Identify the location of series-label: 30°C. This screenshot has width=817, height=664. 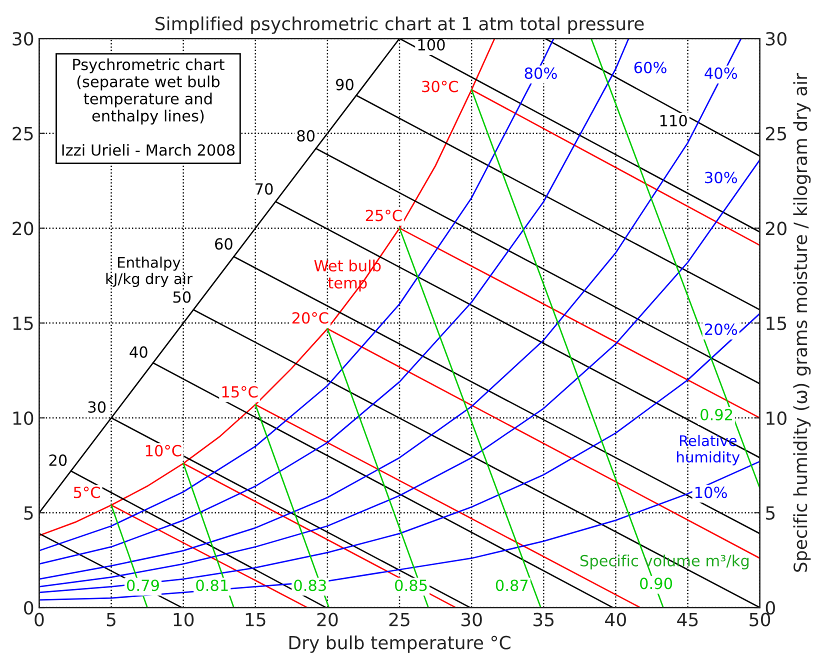
(440, 86).